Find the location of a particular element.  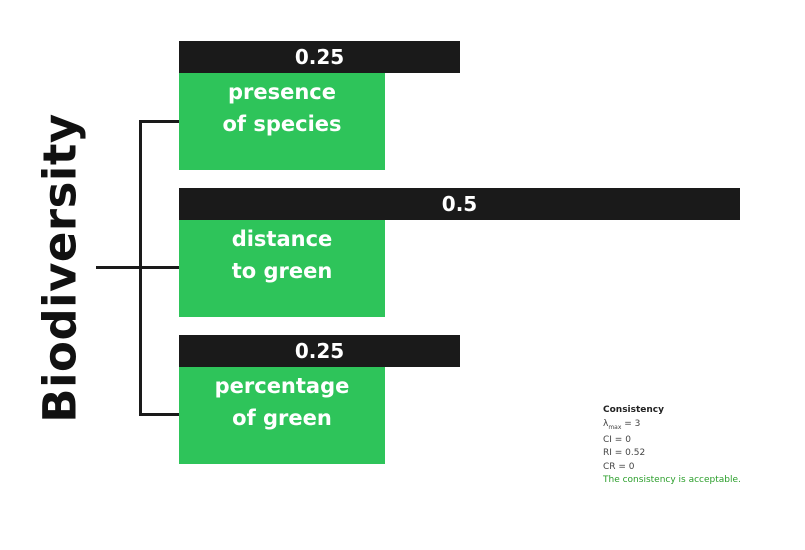

criterion-label-line2: of species is located at coordinates (282, 124).